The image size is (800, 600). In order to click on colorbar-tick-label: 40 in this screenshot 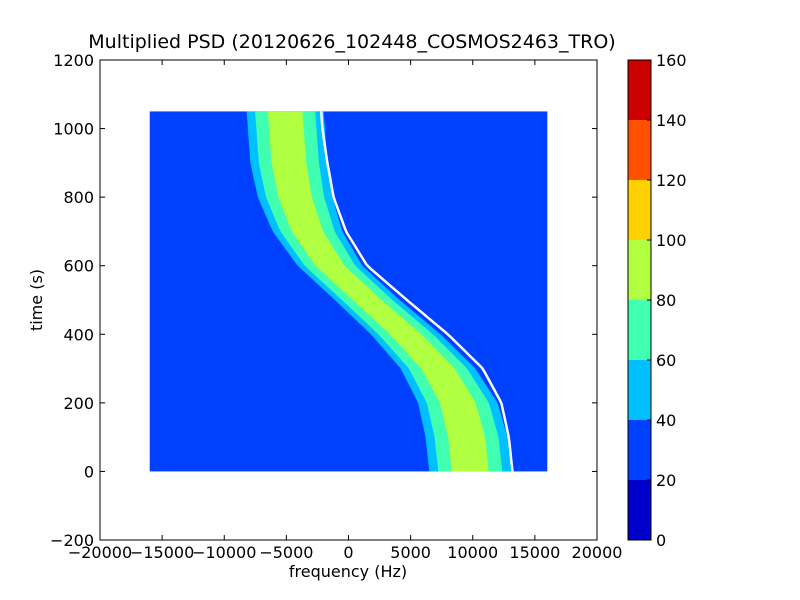, I will do `click(666, 420)`.